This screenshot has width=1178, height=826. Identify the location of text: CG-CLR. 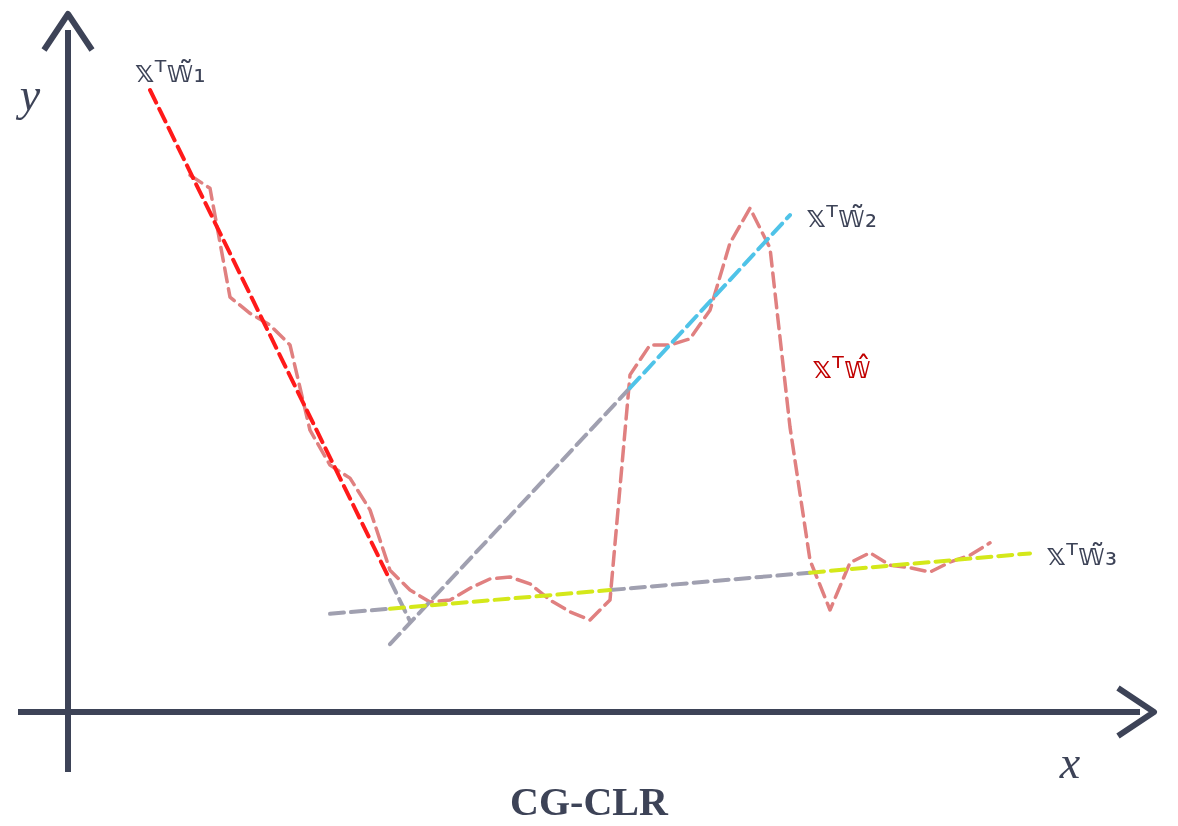
(589, 801).